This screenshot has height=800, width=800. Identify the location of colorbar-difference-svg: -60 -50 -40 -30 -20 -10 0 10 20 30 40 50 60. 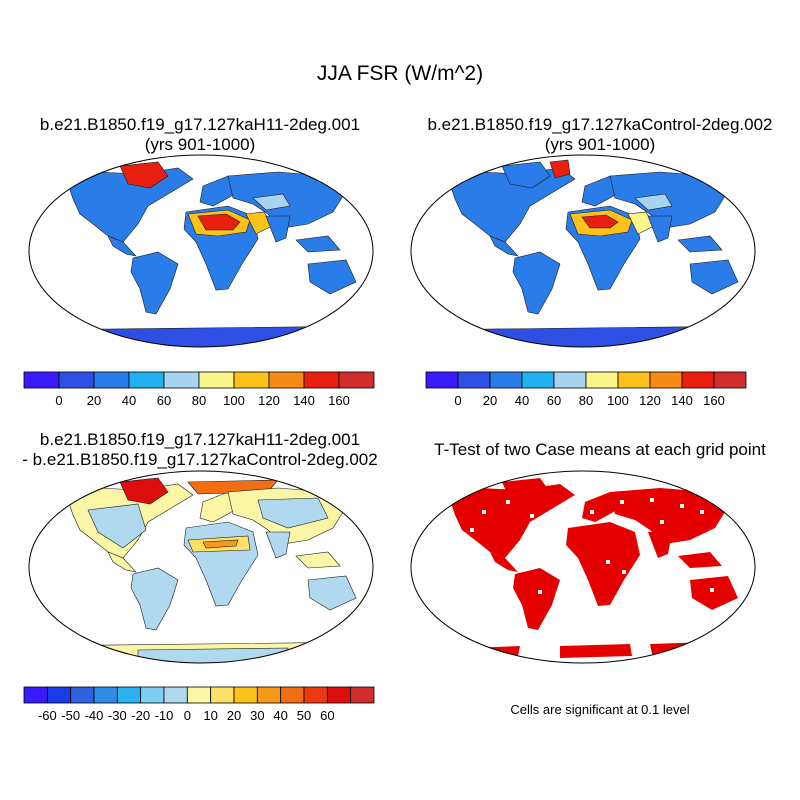
(199, 704).